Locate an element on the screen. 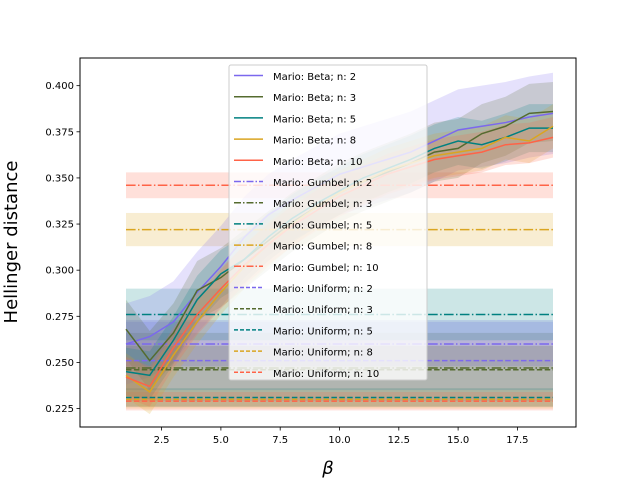 This screenshot has width=640, height=480. x-tick-label: 12.5 is located at coordinates (399, 440).